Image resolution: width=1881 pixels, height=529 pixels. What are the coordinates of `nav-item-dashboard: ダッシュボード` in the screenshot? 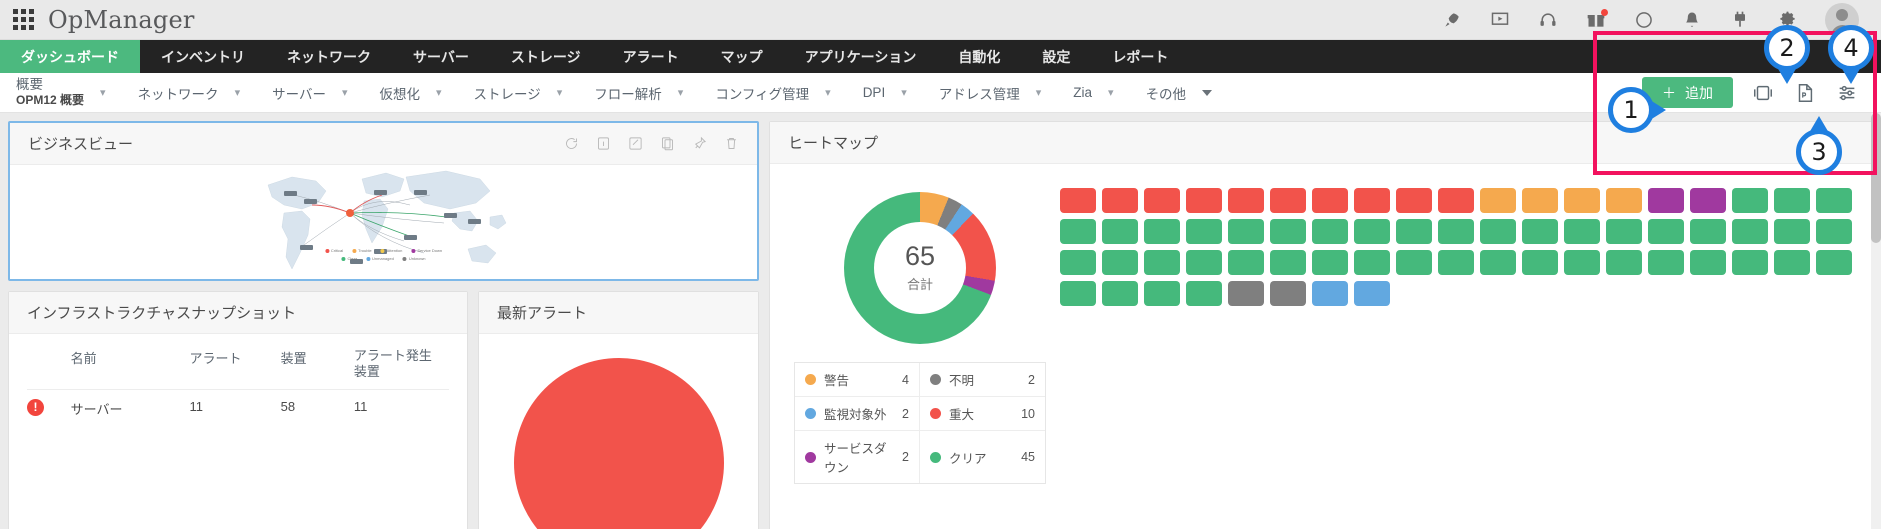 It's located at (70, 56).